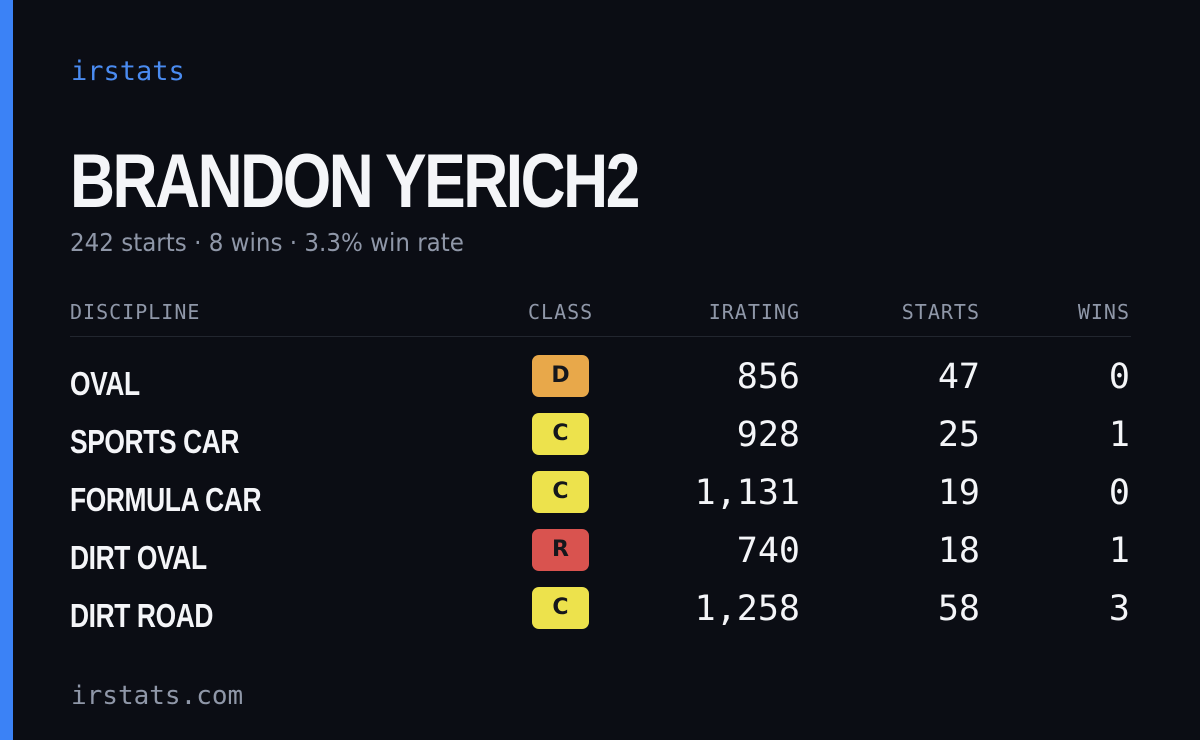 The width and height of the screenshot is (1200, 740). Describe the element at coordinates (768, 551) in the screenshot. I see `irating-value: 740` at that location.